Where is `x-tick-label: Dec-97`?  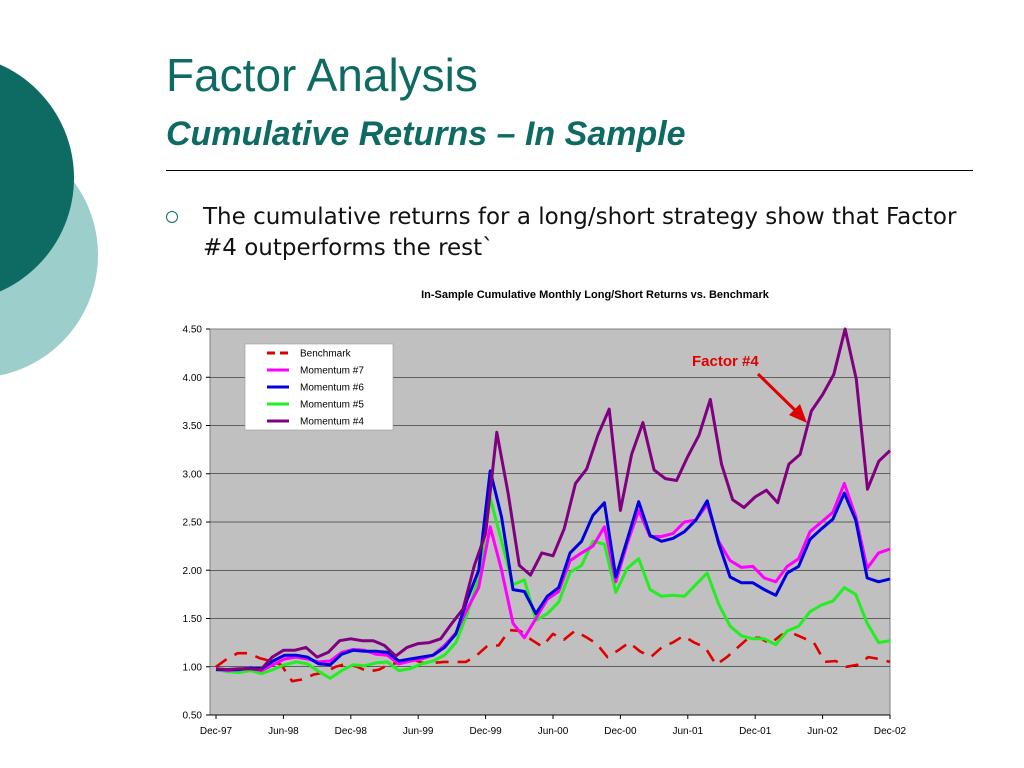
x-tick-label: Dec-97 is located at coordinates (216, 731).